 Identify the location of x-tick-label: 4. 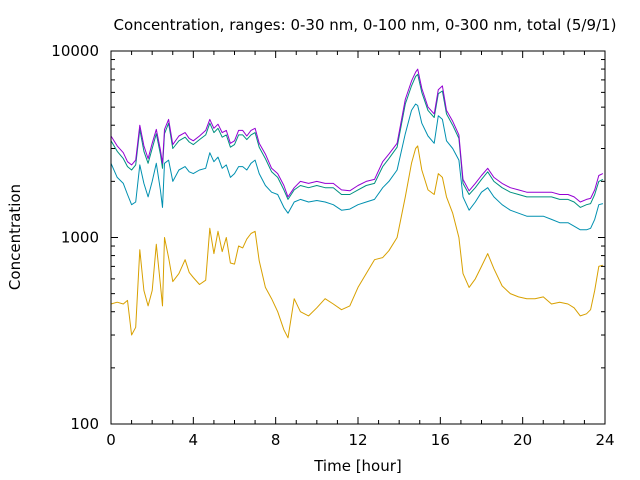
(194, 440).